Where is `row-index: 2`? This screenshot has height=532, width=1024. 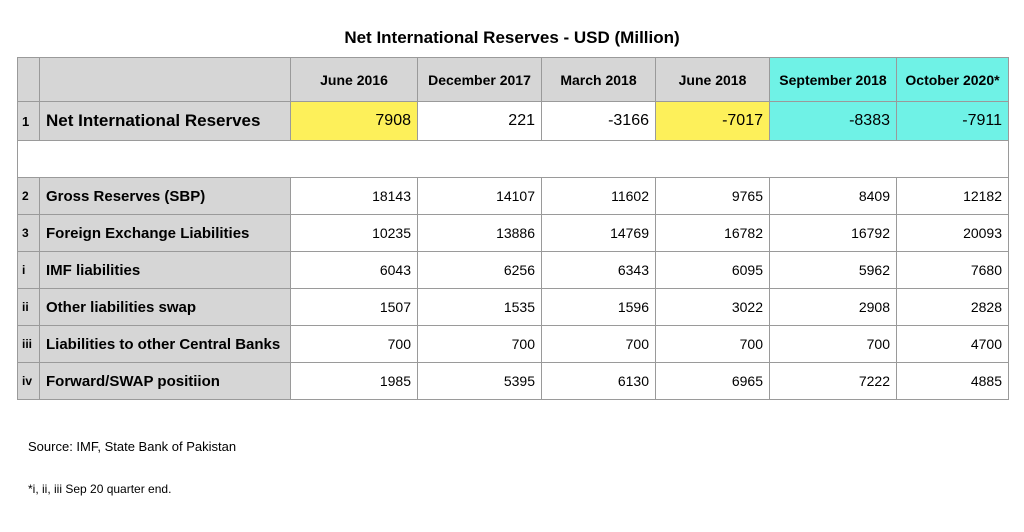 row-index: 2 is located at coordinates (28, 196).